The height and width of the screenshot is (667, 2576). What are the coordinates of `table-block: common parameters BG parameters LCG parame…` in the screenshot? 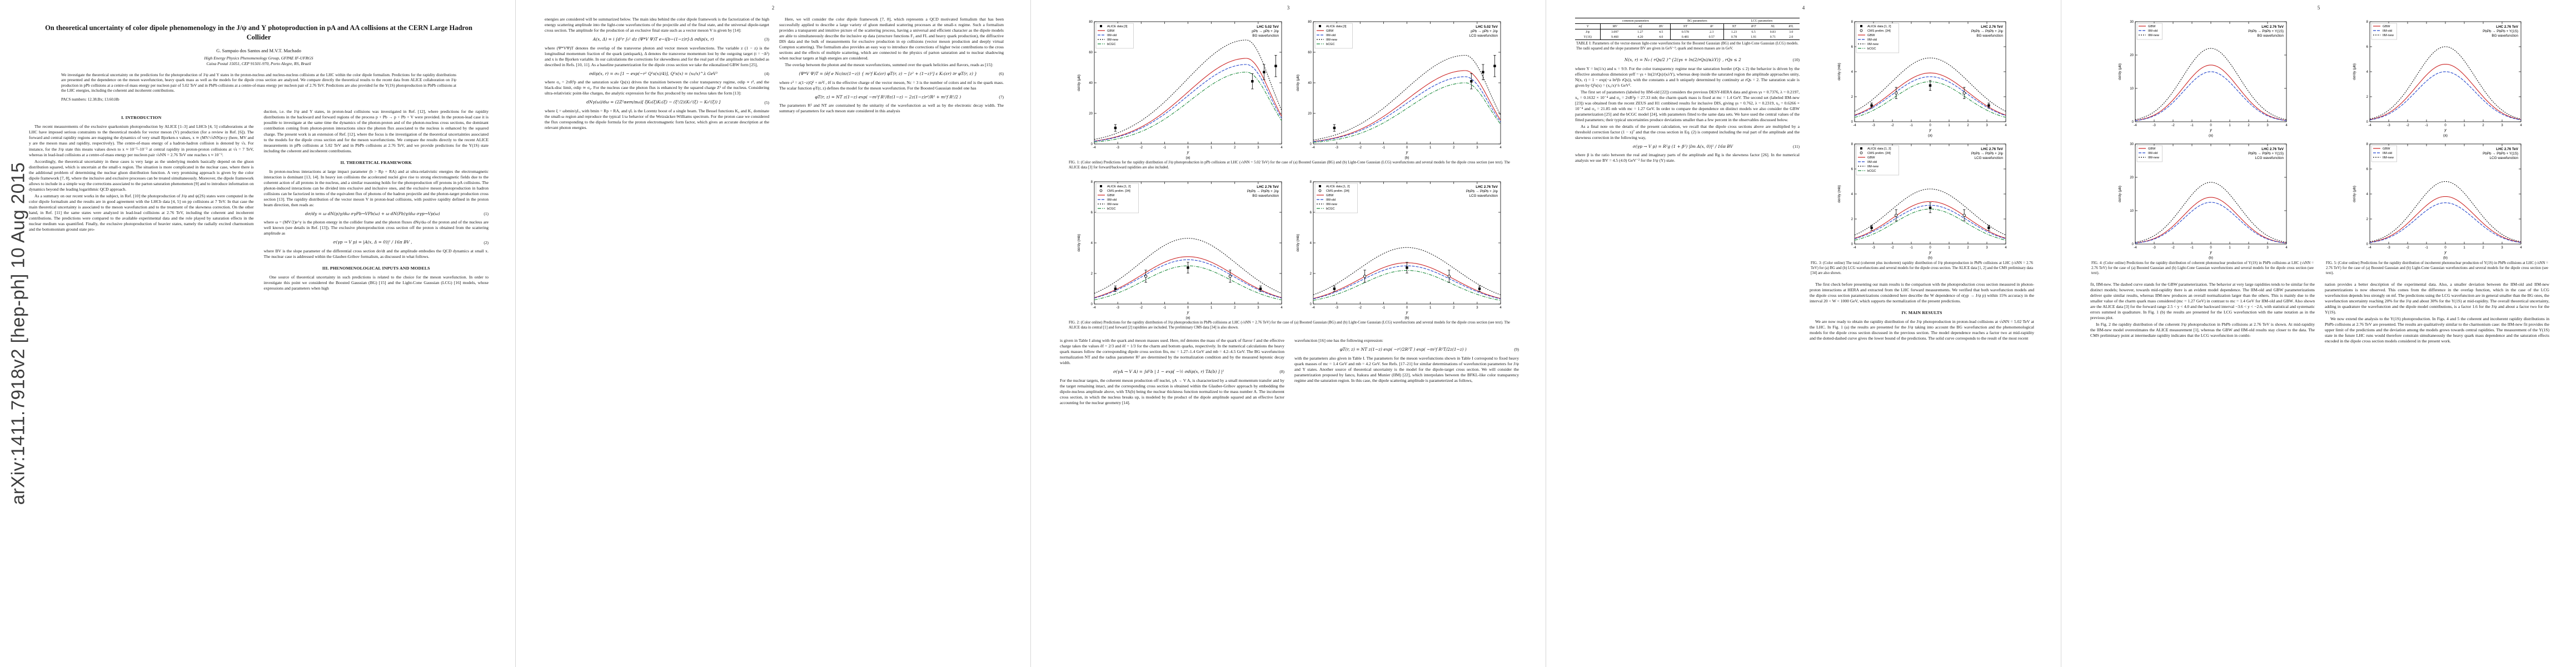 It's located at (1687, 35).